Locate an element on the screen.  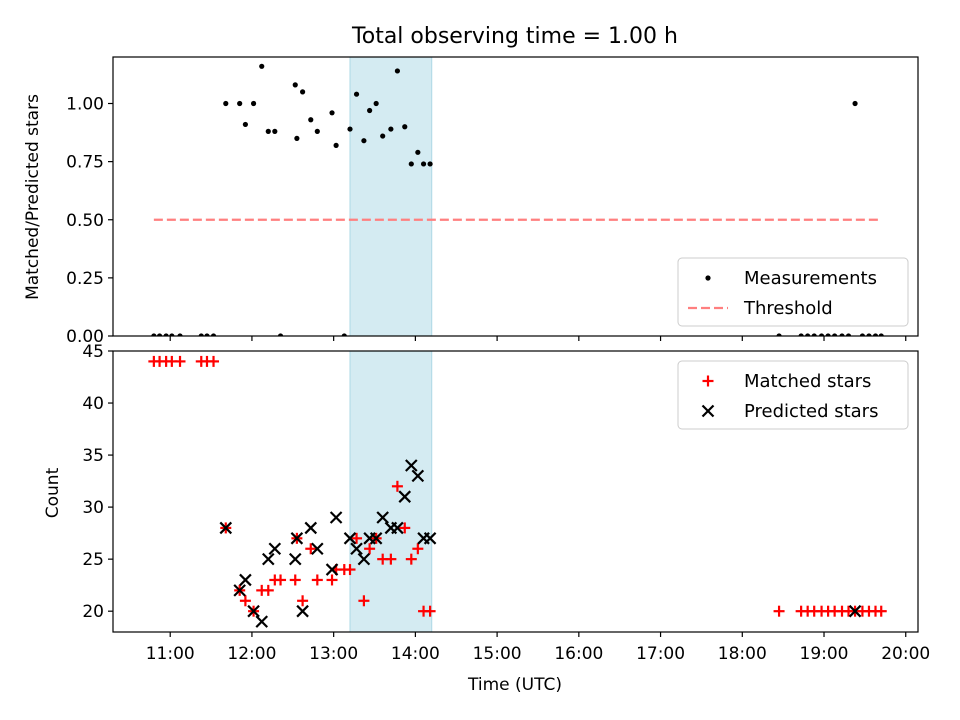
predicted-stars-point-11-b is located at coordinates (317, 549).